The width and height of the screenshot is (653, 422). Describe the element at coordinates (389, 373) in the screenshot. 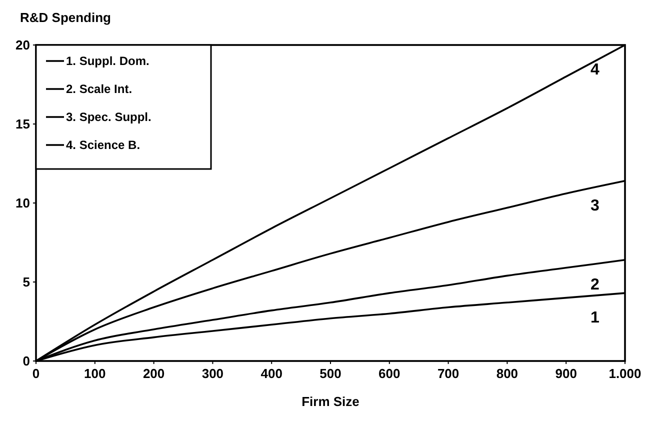

I see `x-tick-label: 600` at that location.